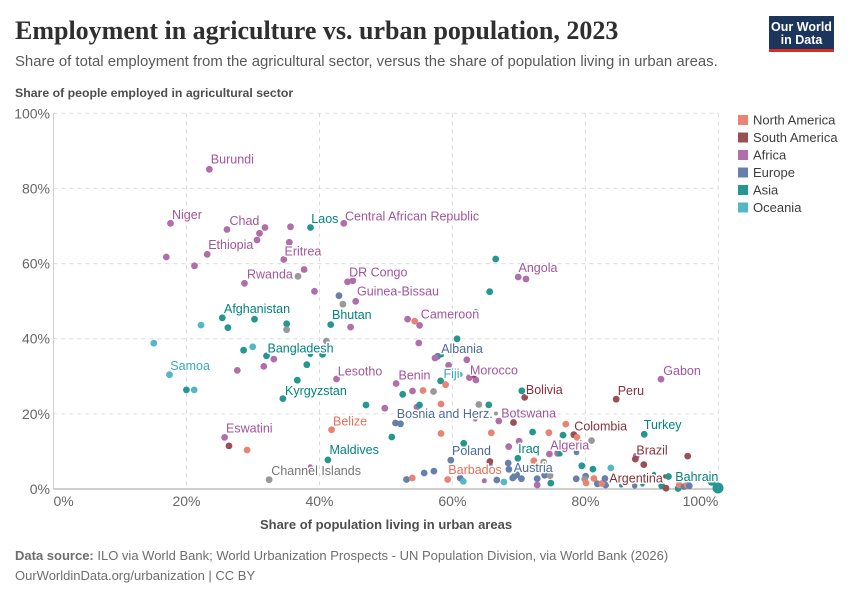 This screenshot has width=850, height=600. What do you see at coordinates (350, 422) in the screenshot?
I see `svg-text: Belize` at bounding box center [350, 422].